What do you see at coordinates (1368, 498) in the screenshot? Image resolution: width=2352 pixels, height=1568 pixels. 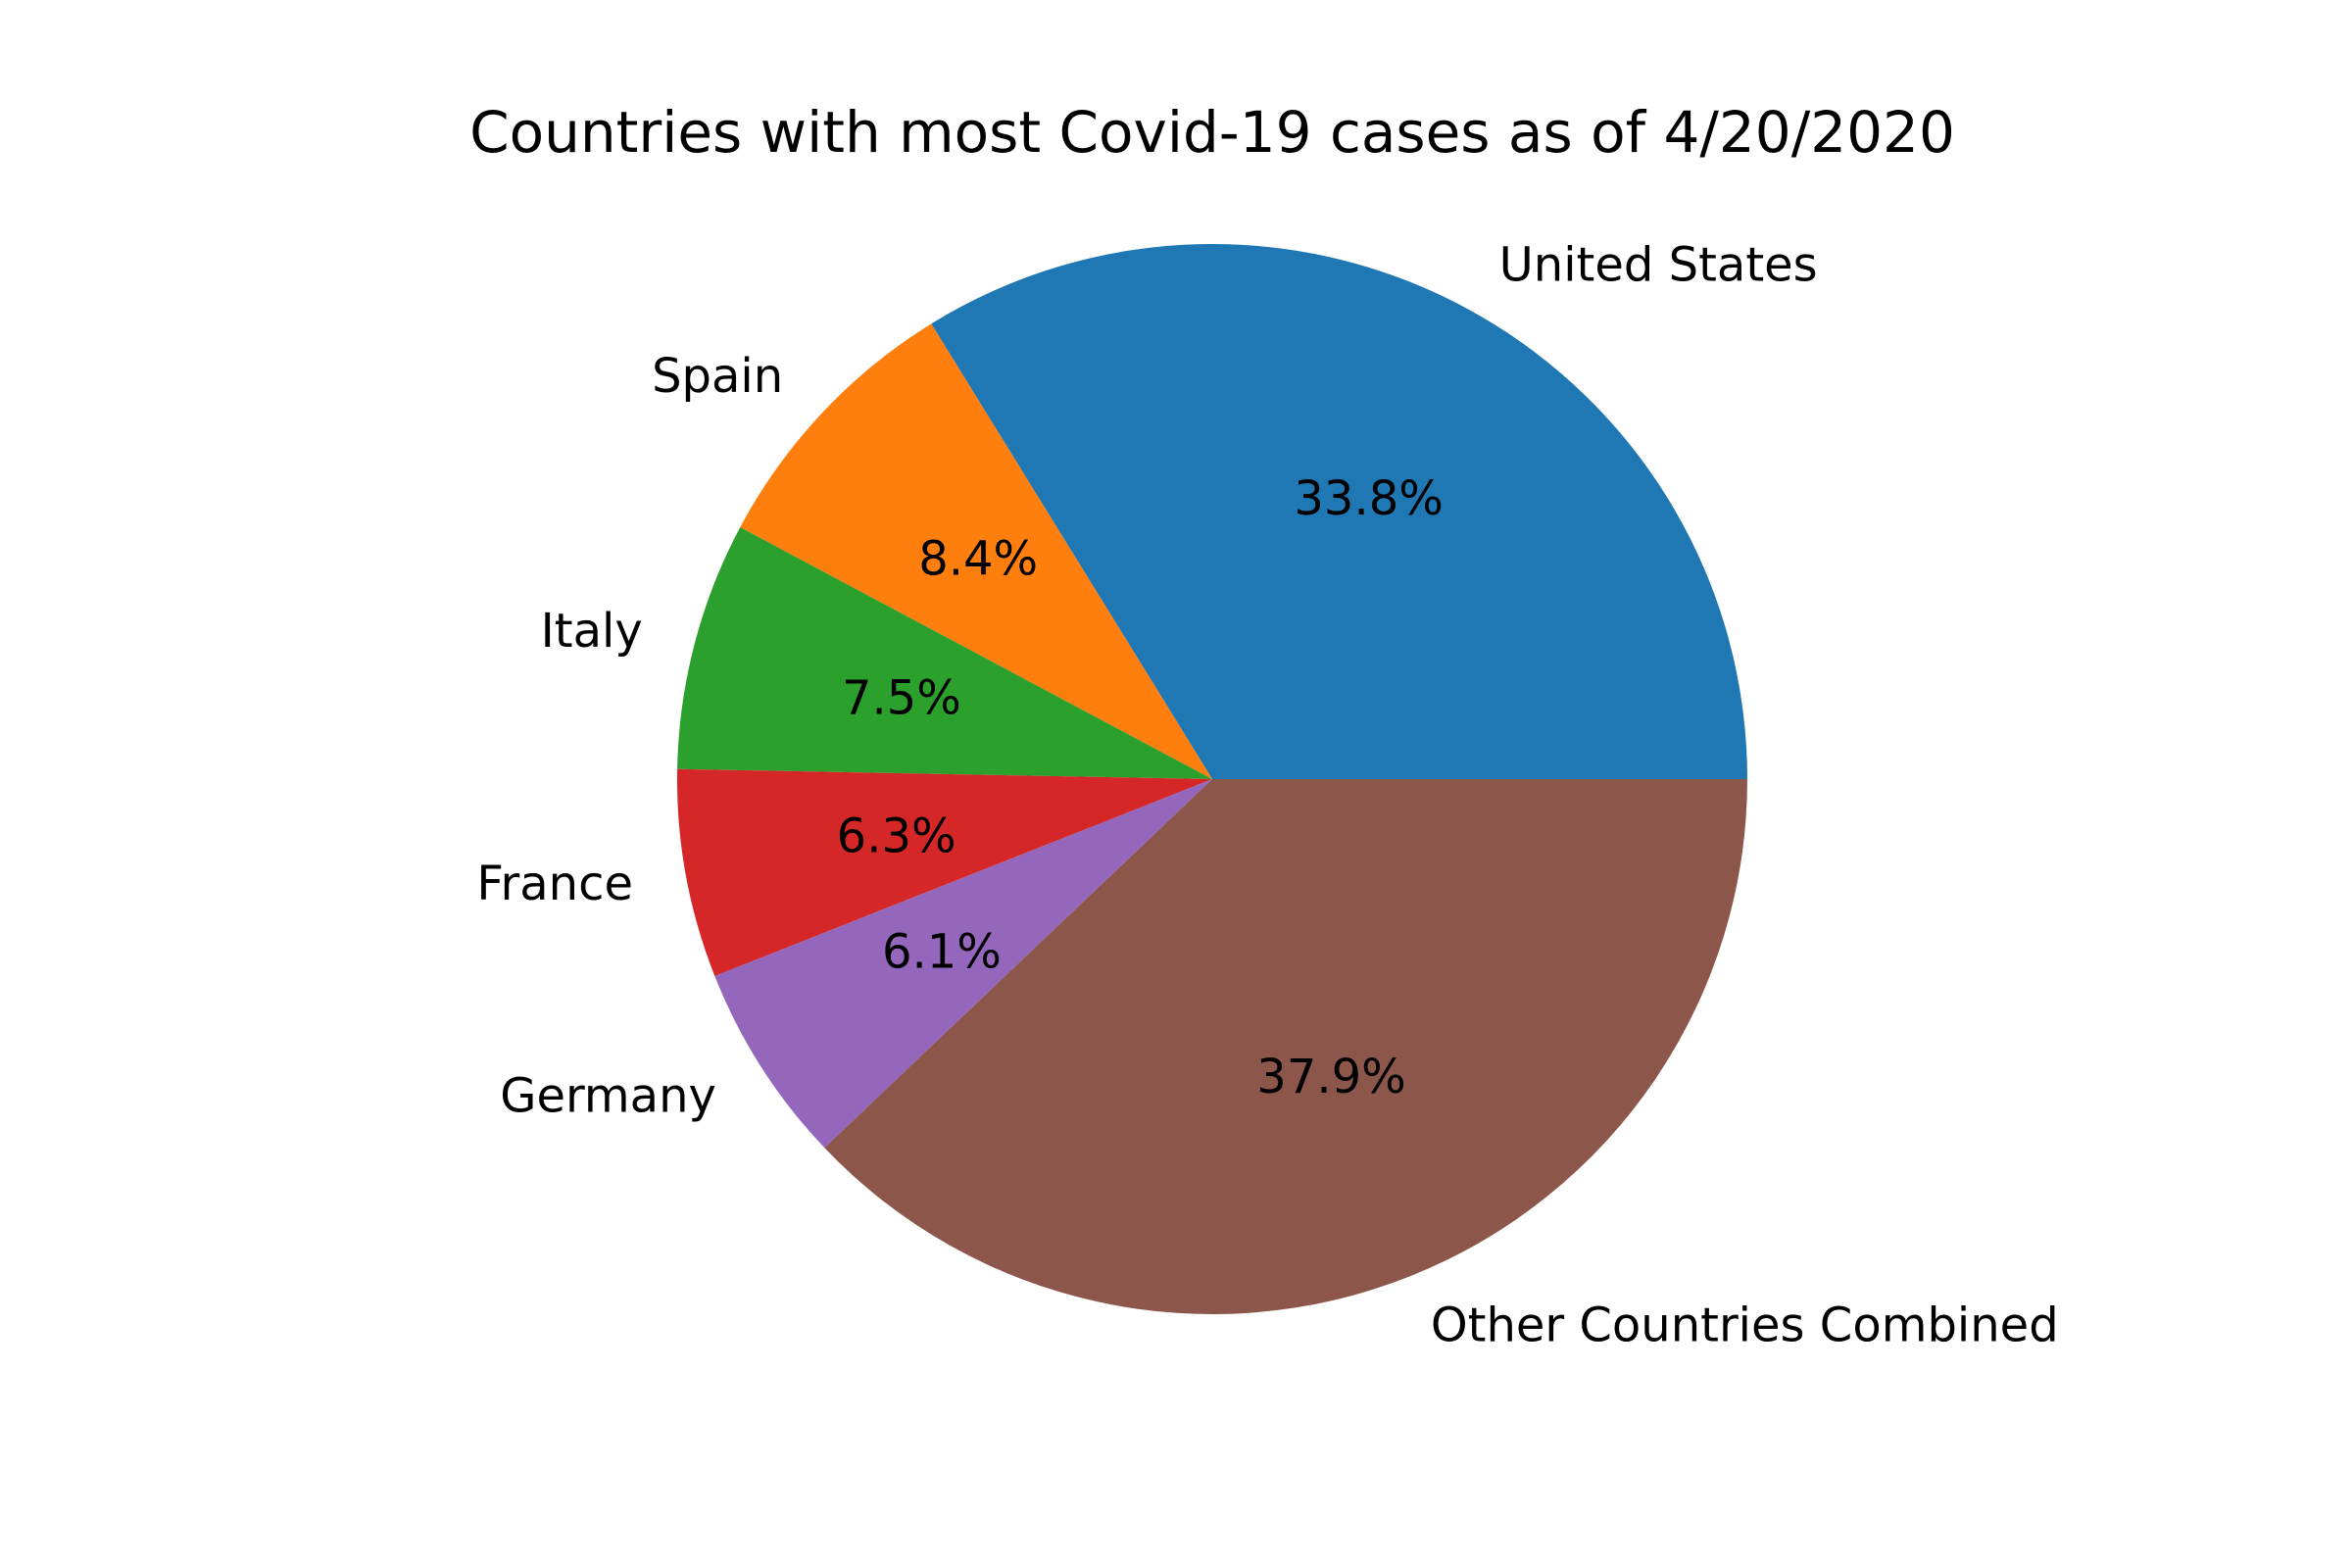 I see `percent-label-united-states: 33.8%` at bounding box center [1368, 498].